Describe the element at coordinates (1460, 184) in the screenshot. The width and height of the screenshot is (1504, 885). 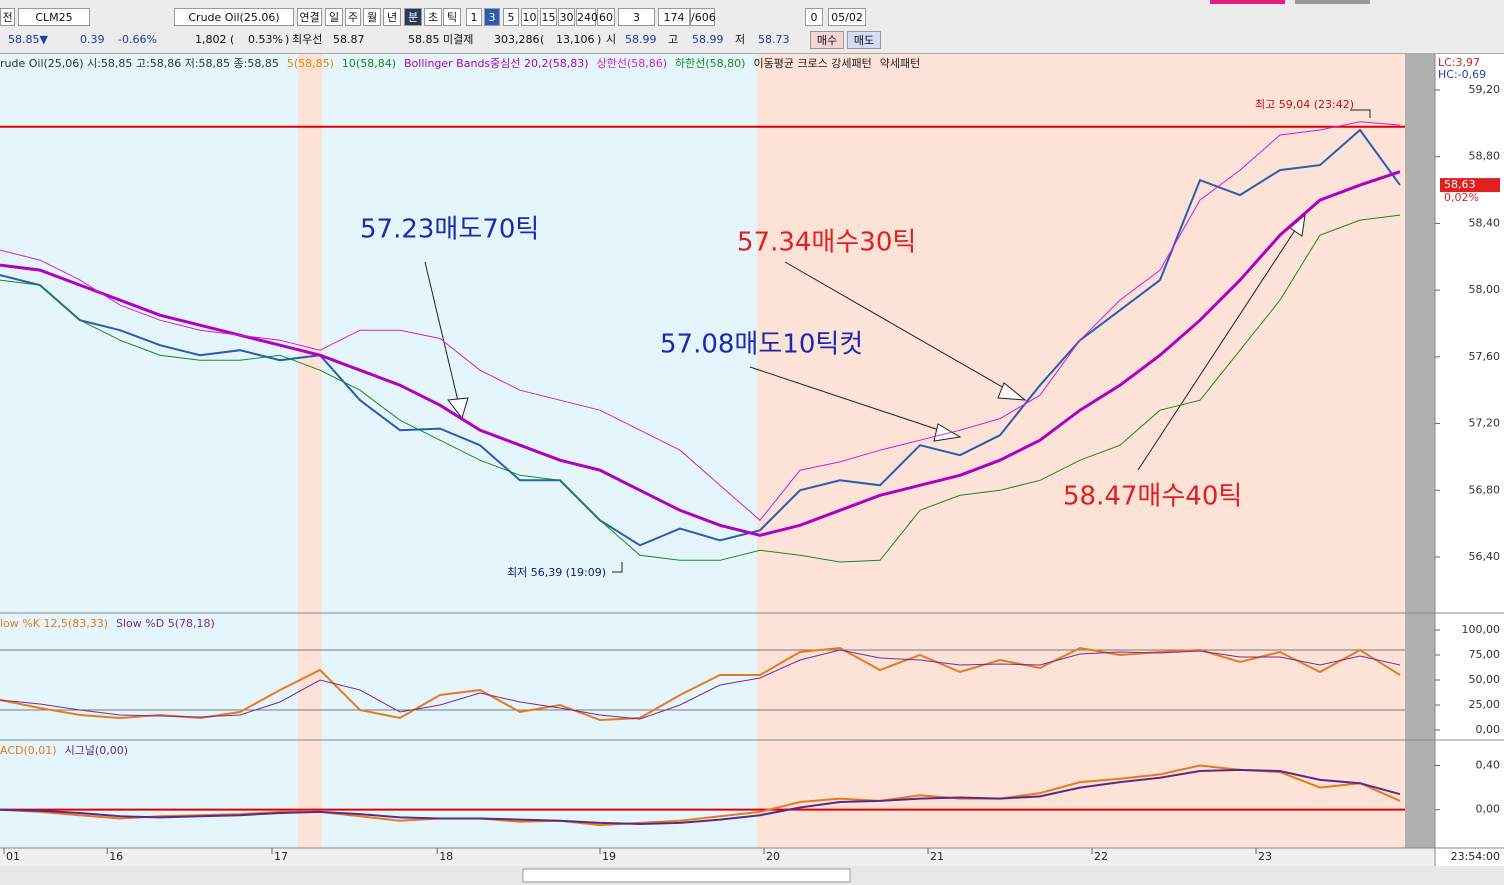
I see `last-price-label: 58,63` at that location.